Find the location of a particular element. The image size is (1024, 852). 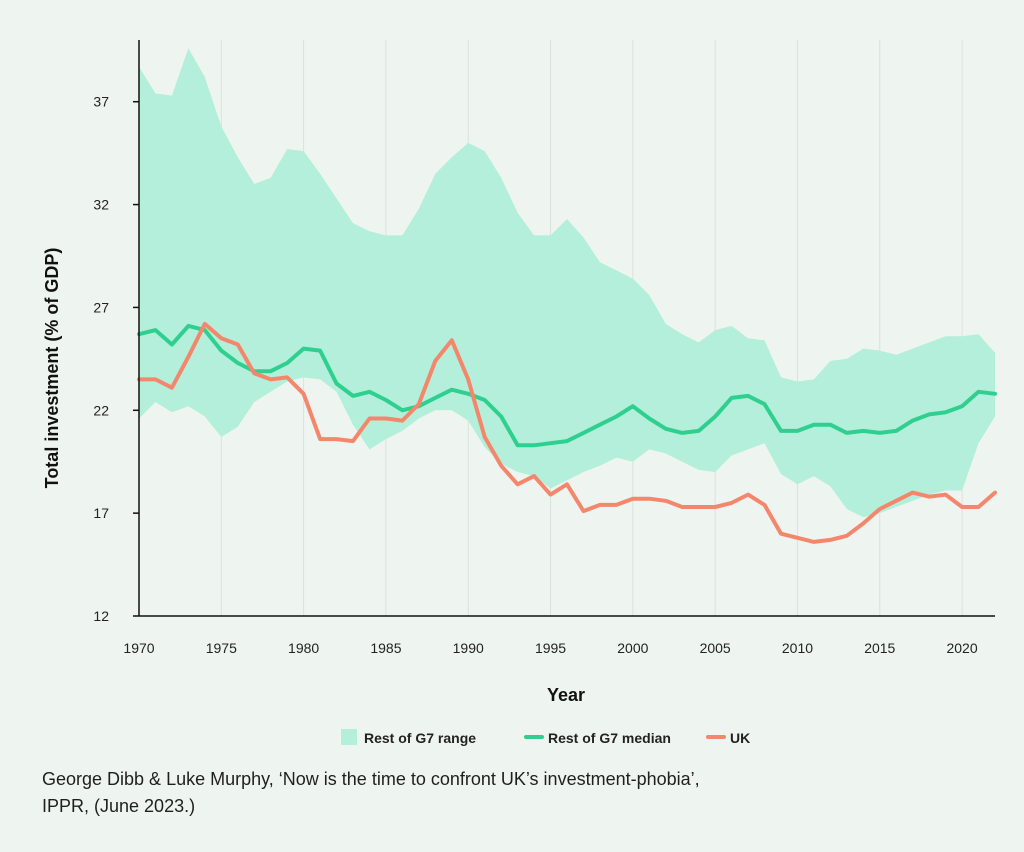

y-tick-label: 22 is located at coordinates (101, 410).